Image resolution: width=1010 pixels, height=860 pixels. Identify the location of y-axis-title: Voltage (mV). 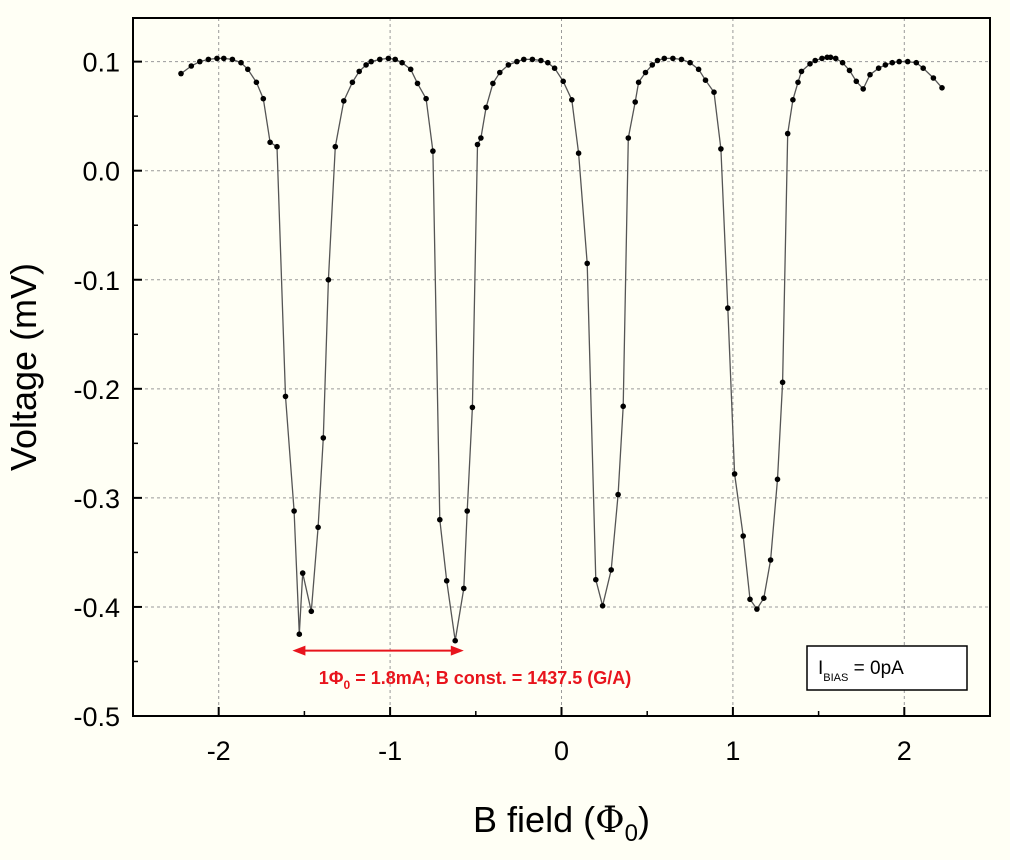
(23, 367).